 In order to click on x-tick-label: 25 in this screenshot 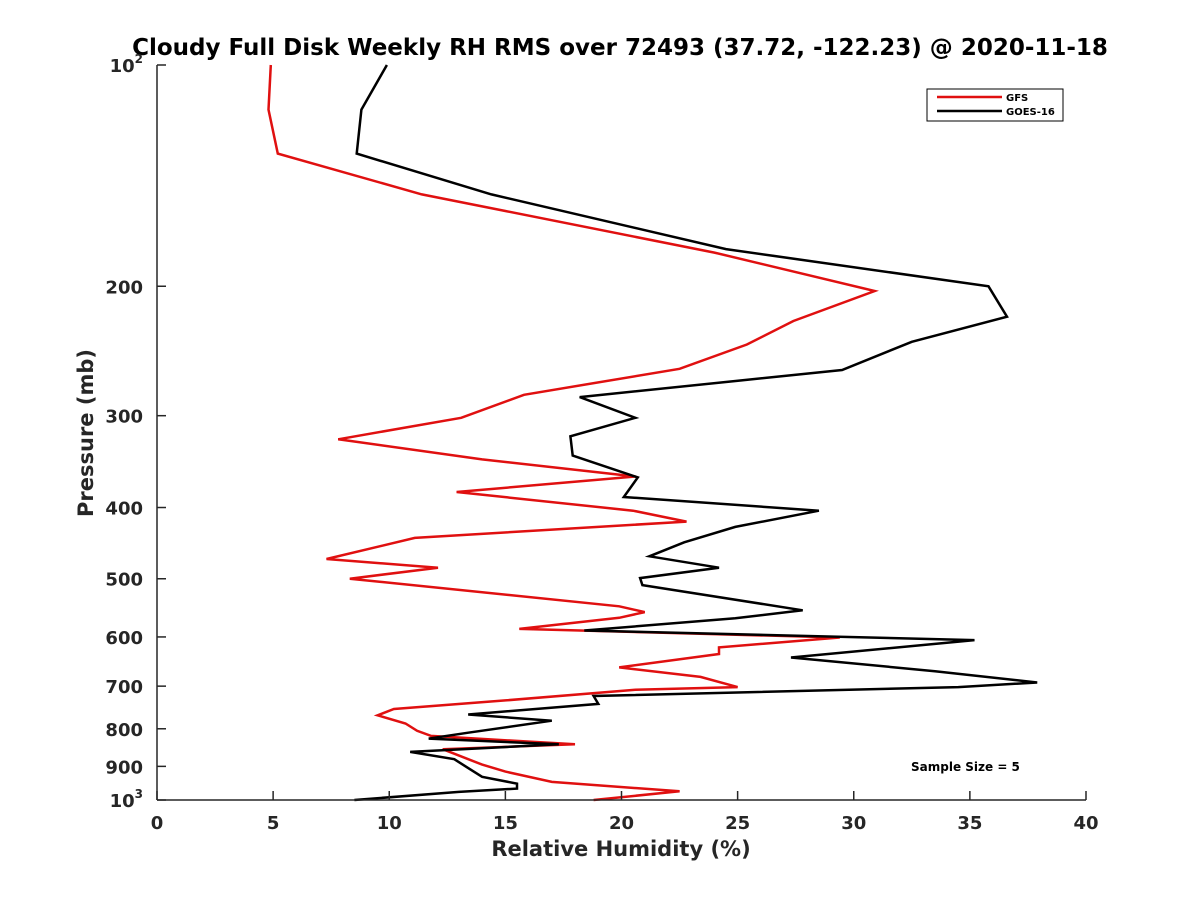, I will do `click(737, 823)`.